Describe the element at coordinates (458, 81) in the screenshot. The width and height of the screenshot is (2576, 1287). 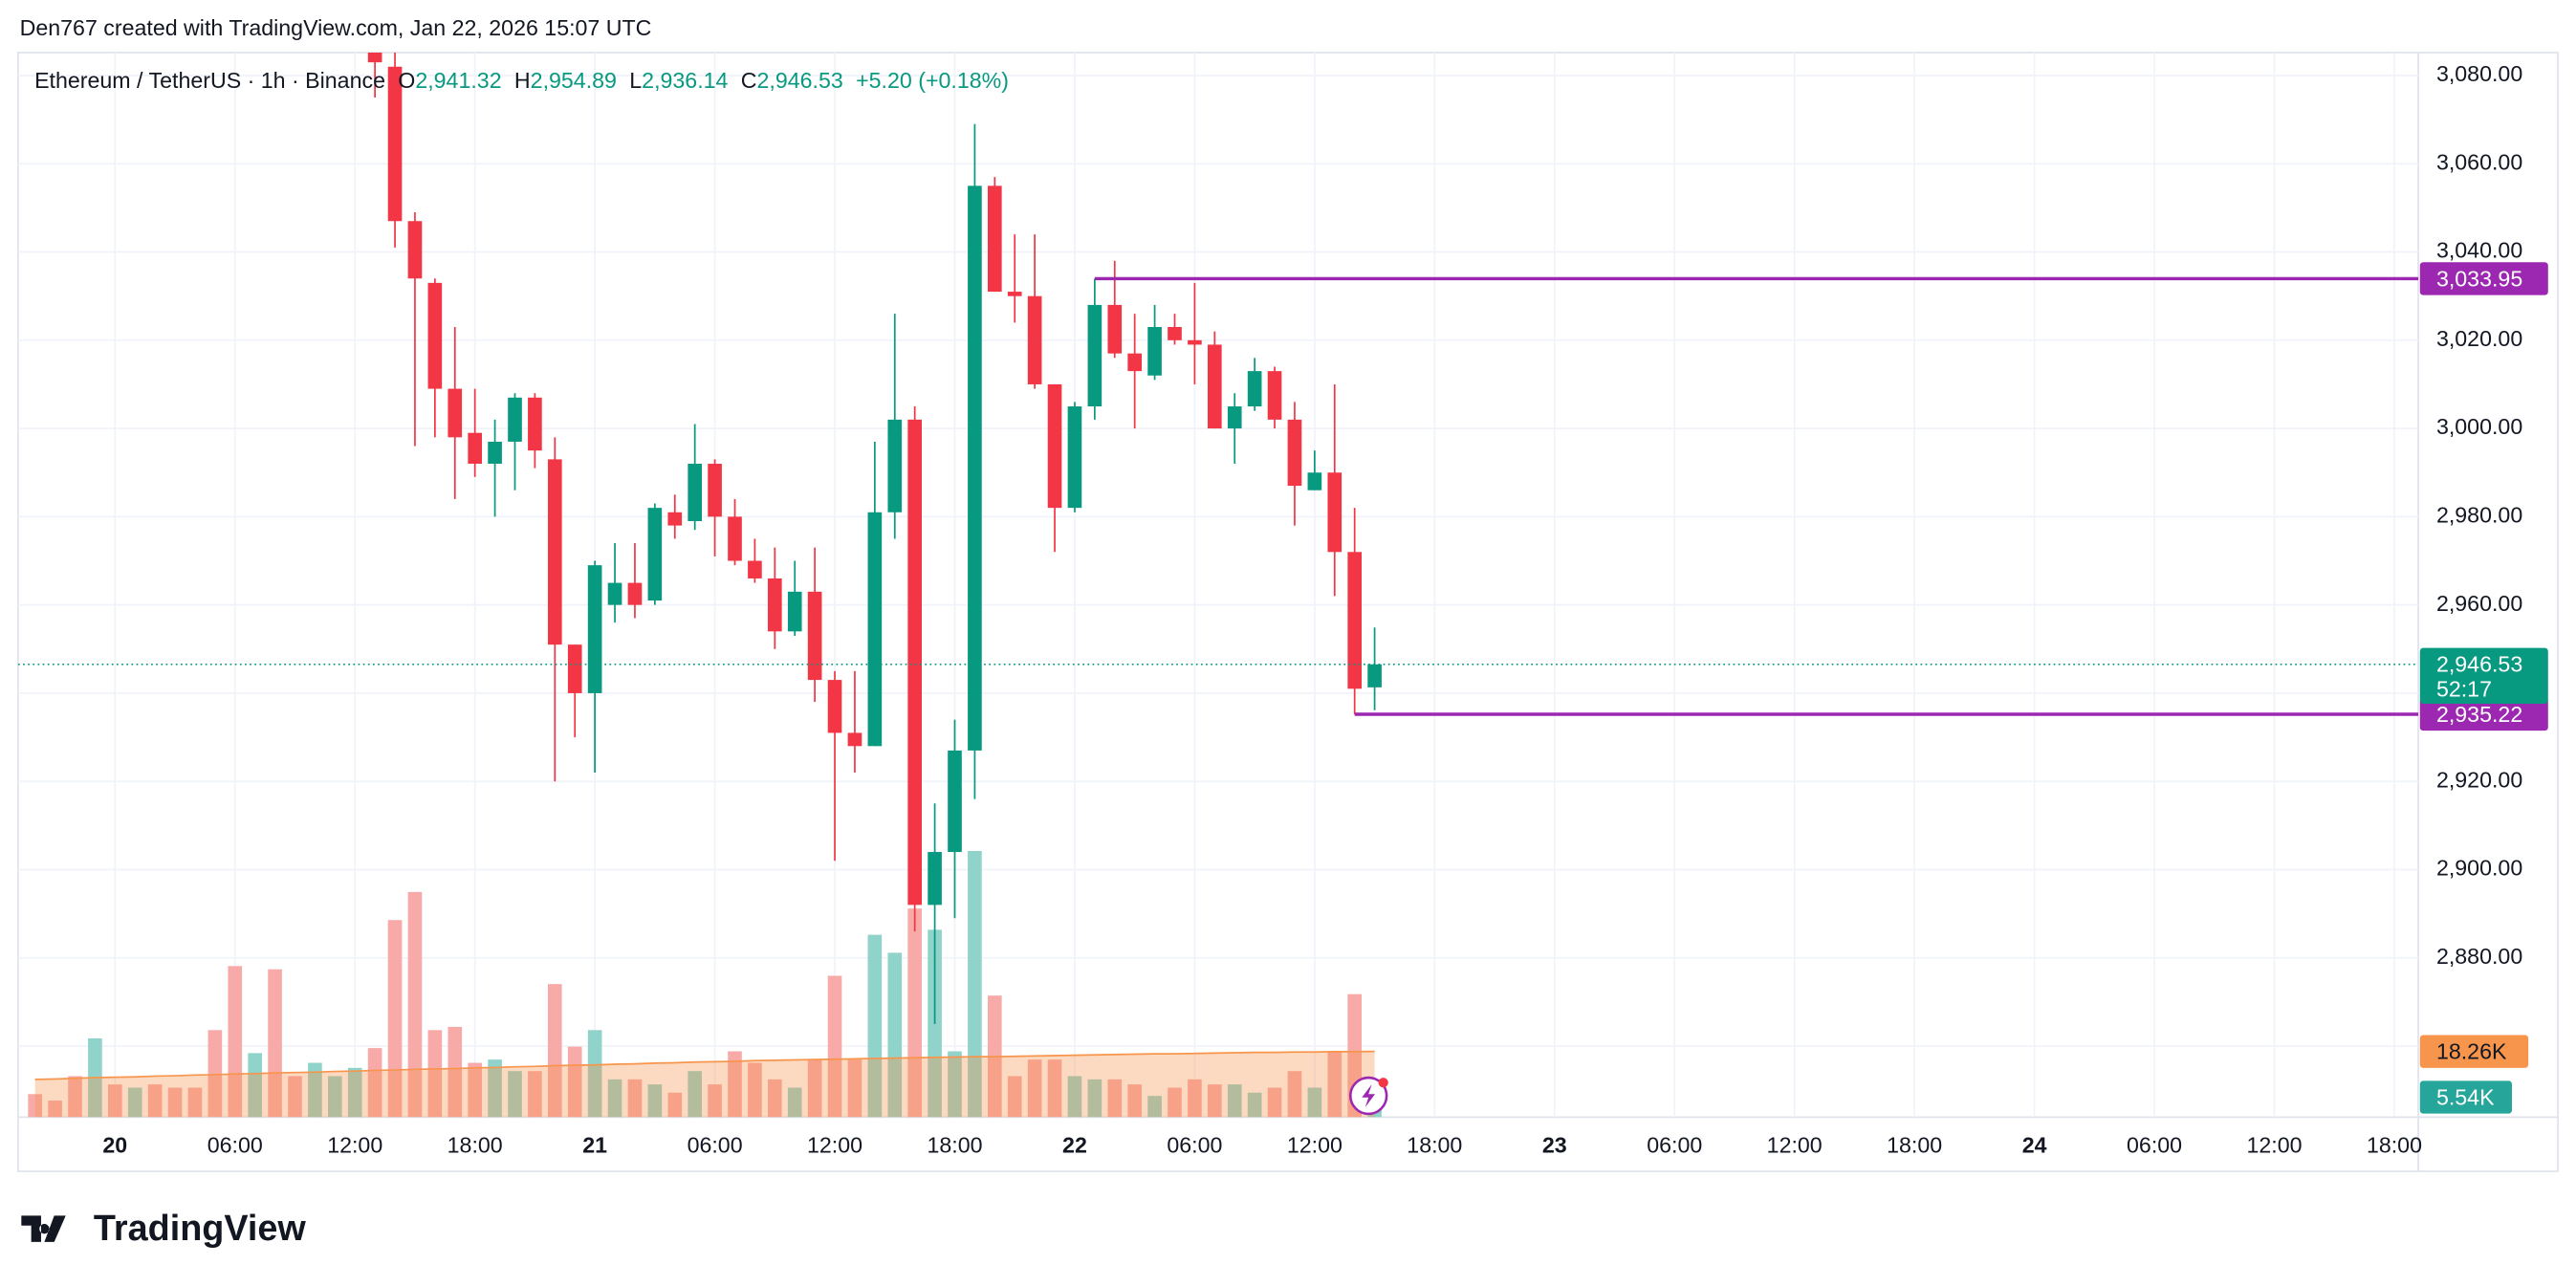
I see `legend-open: 2,941.32` at that location.